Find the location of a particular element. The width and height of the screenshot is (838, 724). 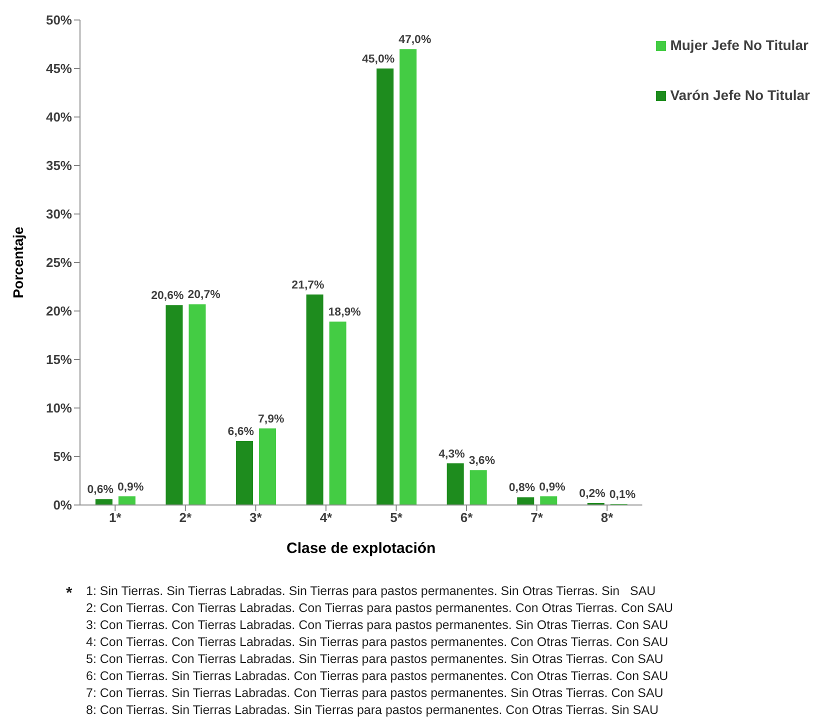

x-tick-label: 7* is located at coordinates (537, 518).